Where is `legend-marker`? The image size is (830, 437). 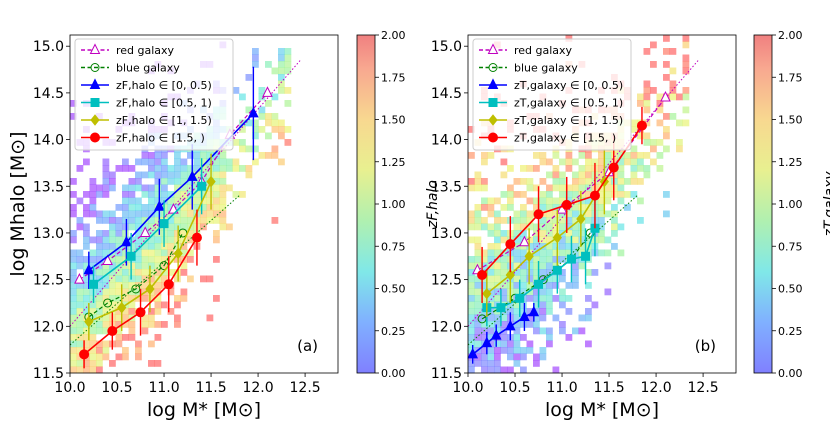
legend-marker is located at coordinates (493, 102).